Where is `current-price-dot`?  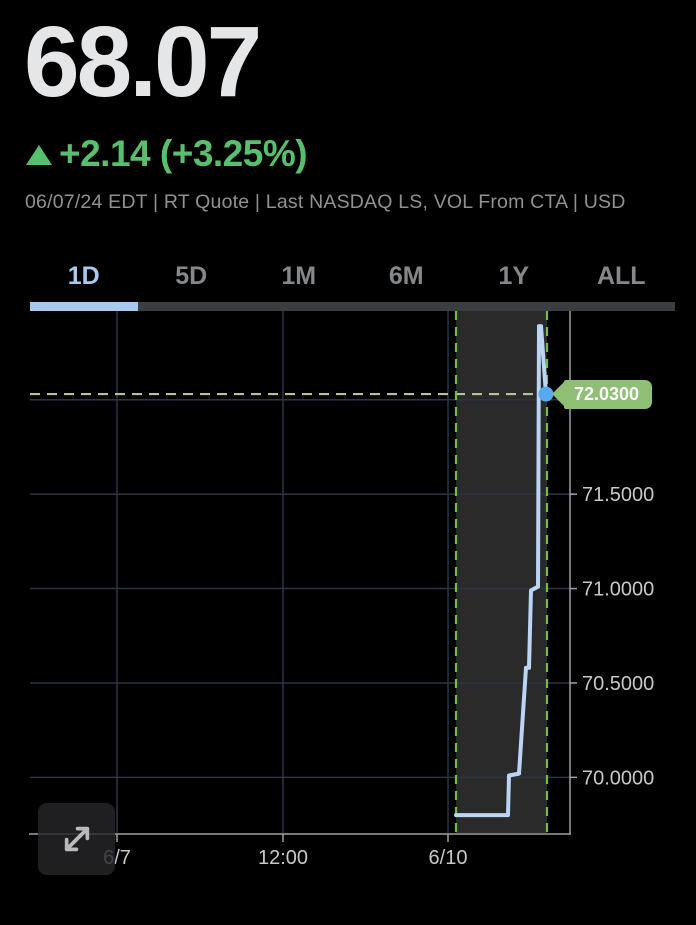
current-price-dot is located at coordinates (546, 394).